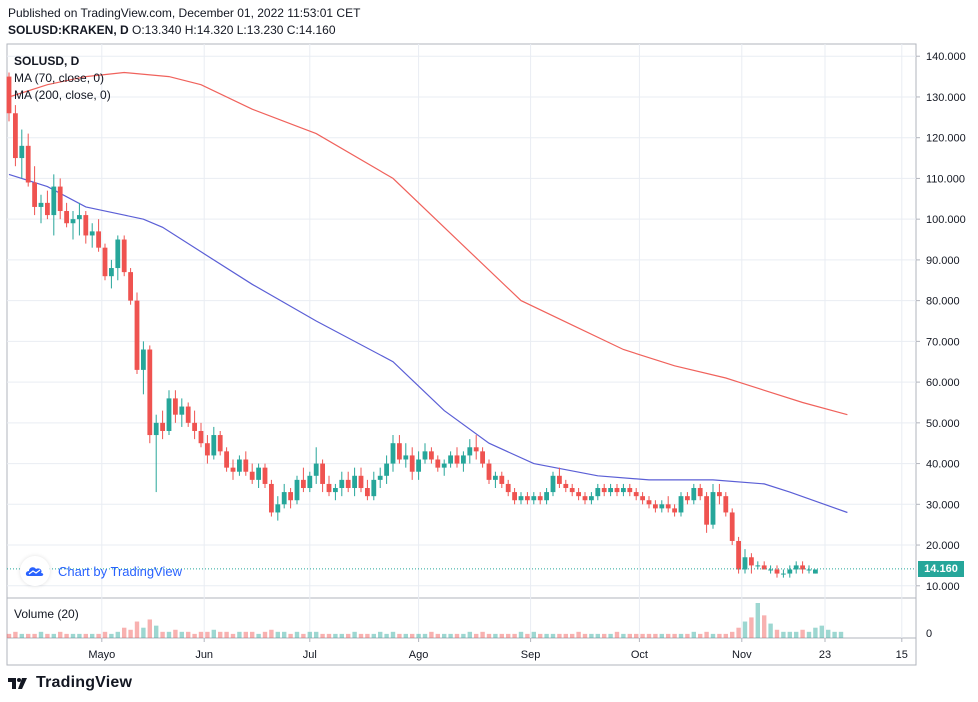  Describe the element at coordinates (946, 220) in the screenshot. I see `y-tick-label: 100.000` at that location.